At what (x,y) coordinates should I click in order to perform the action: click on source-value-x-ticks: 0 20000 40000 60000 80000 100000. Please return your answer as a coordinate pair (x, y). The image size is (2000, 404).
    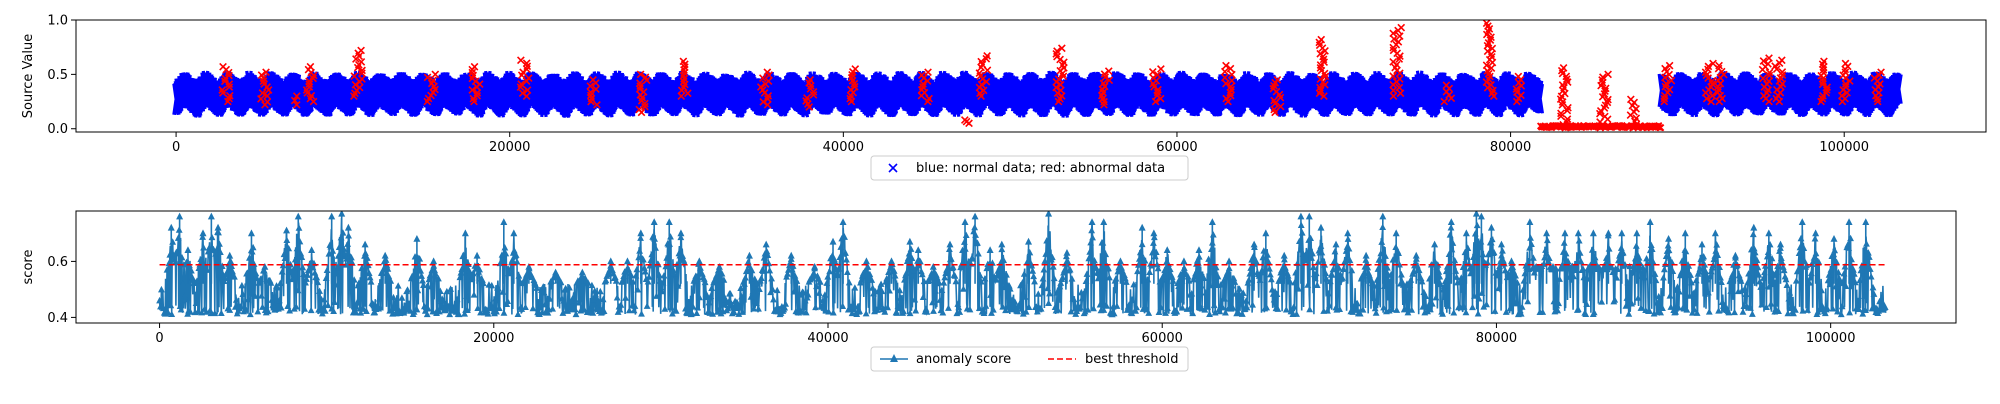
    Looking at the image, I should click on (1020, 143).